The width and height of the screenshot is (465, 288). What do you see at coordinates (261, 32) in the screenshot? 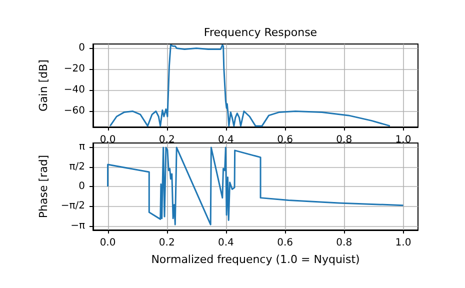
I see `chart-title: Frequency Response` at bounding box center [261, 32].